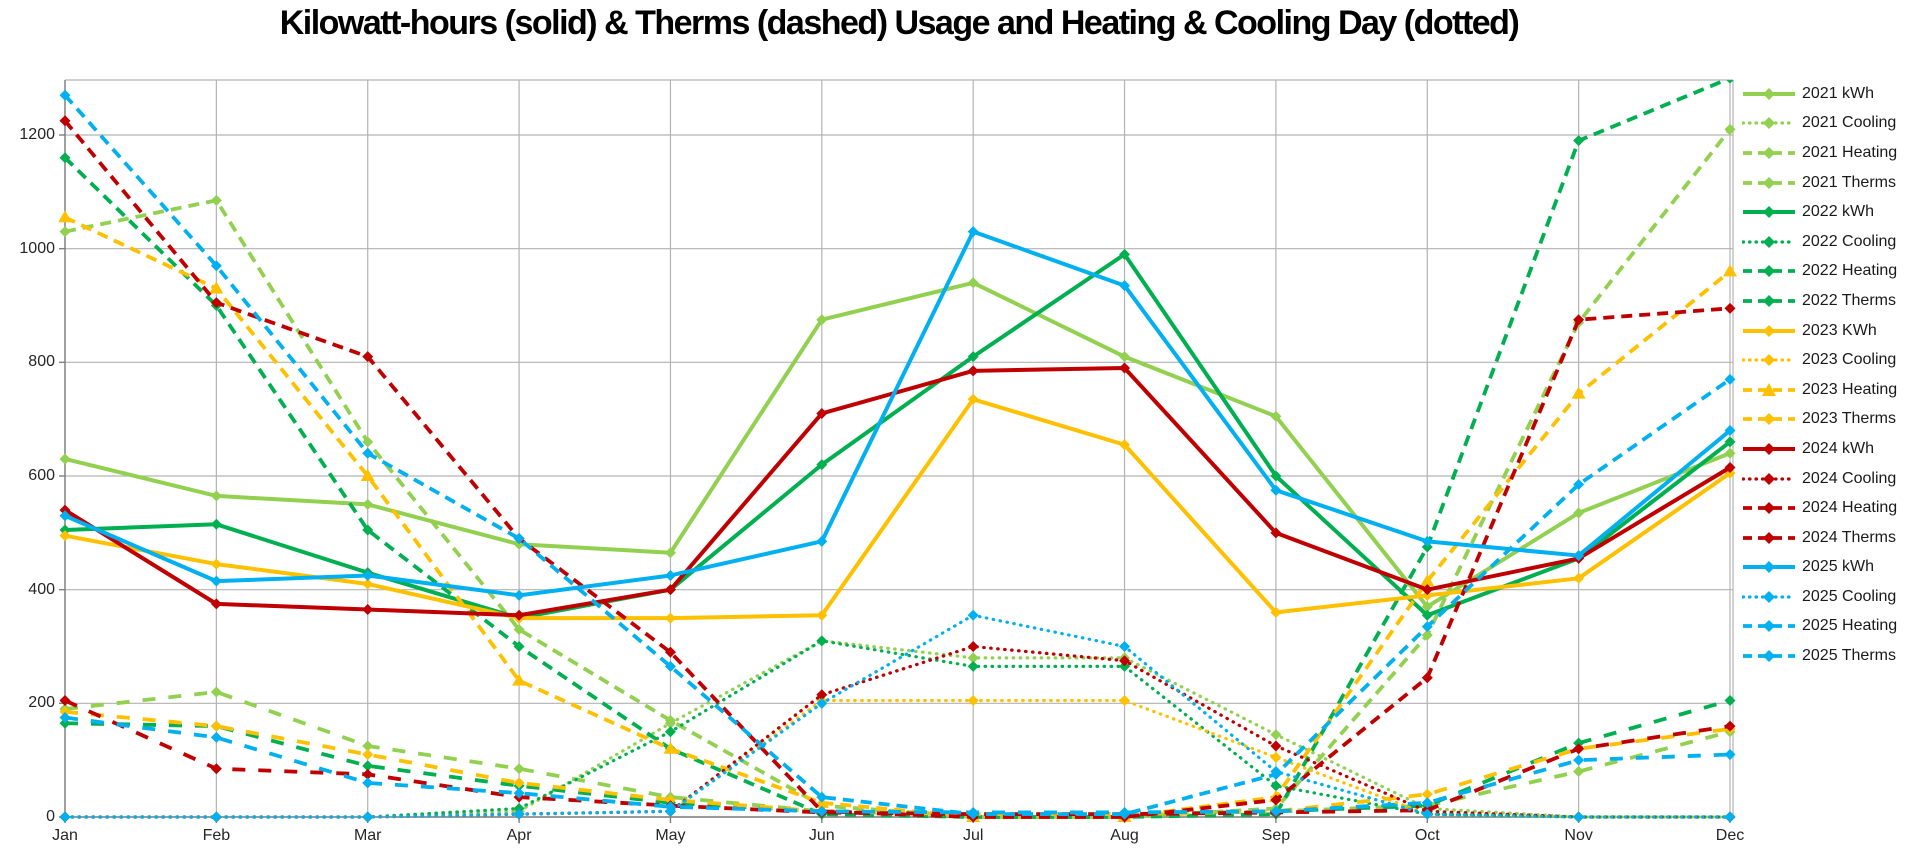  I want to click on legend-item: 2022 Cooling, so click(1819, 242).